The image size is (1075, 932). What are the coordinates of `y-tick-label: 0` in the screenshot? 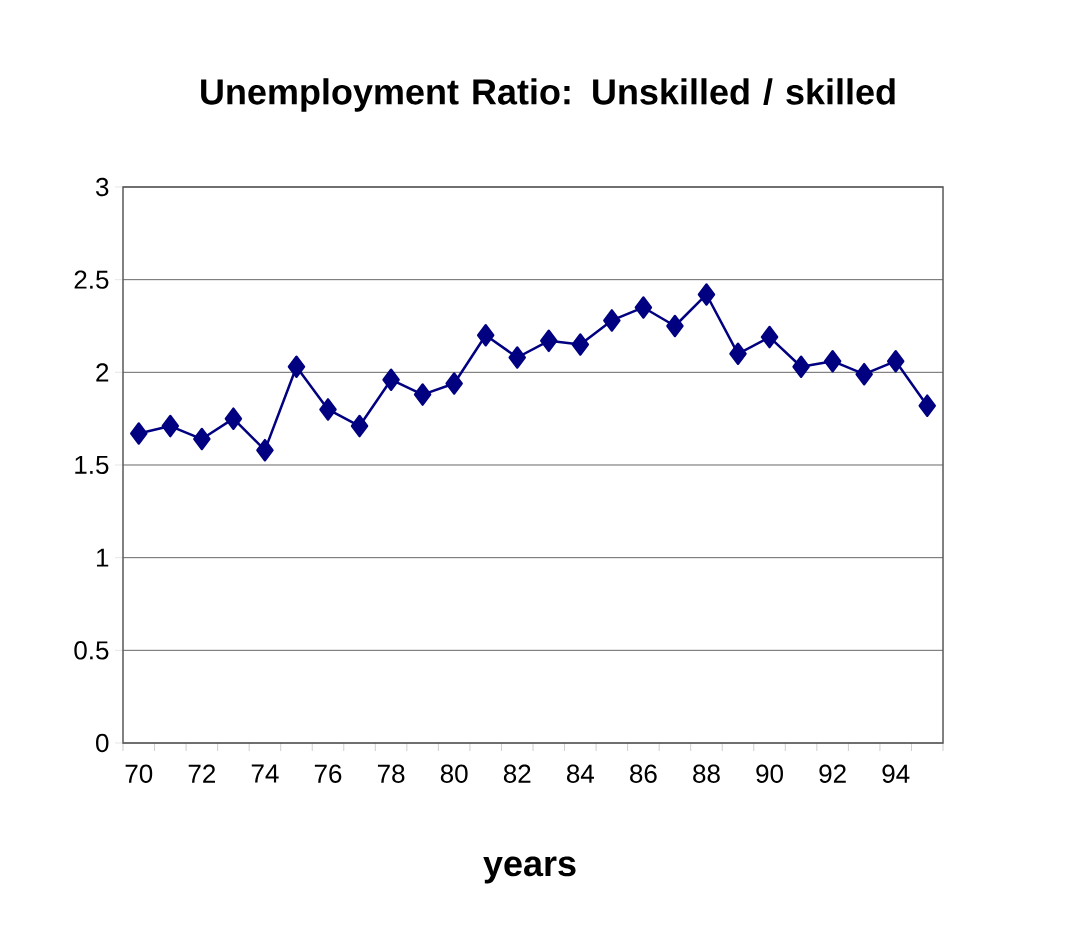 It's located at (102, 743).